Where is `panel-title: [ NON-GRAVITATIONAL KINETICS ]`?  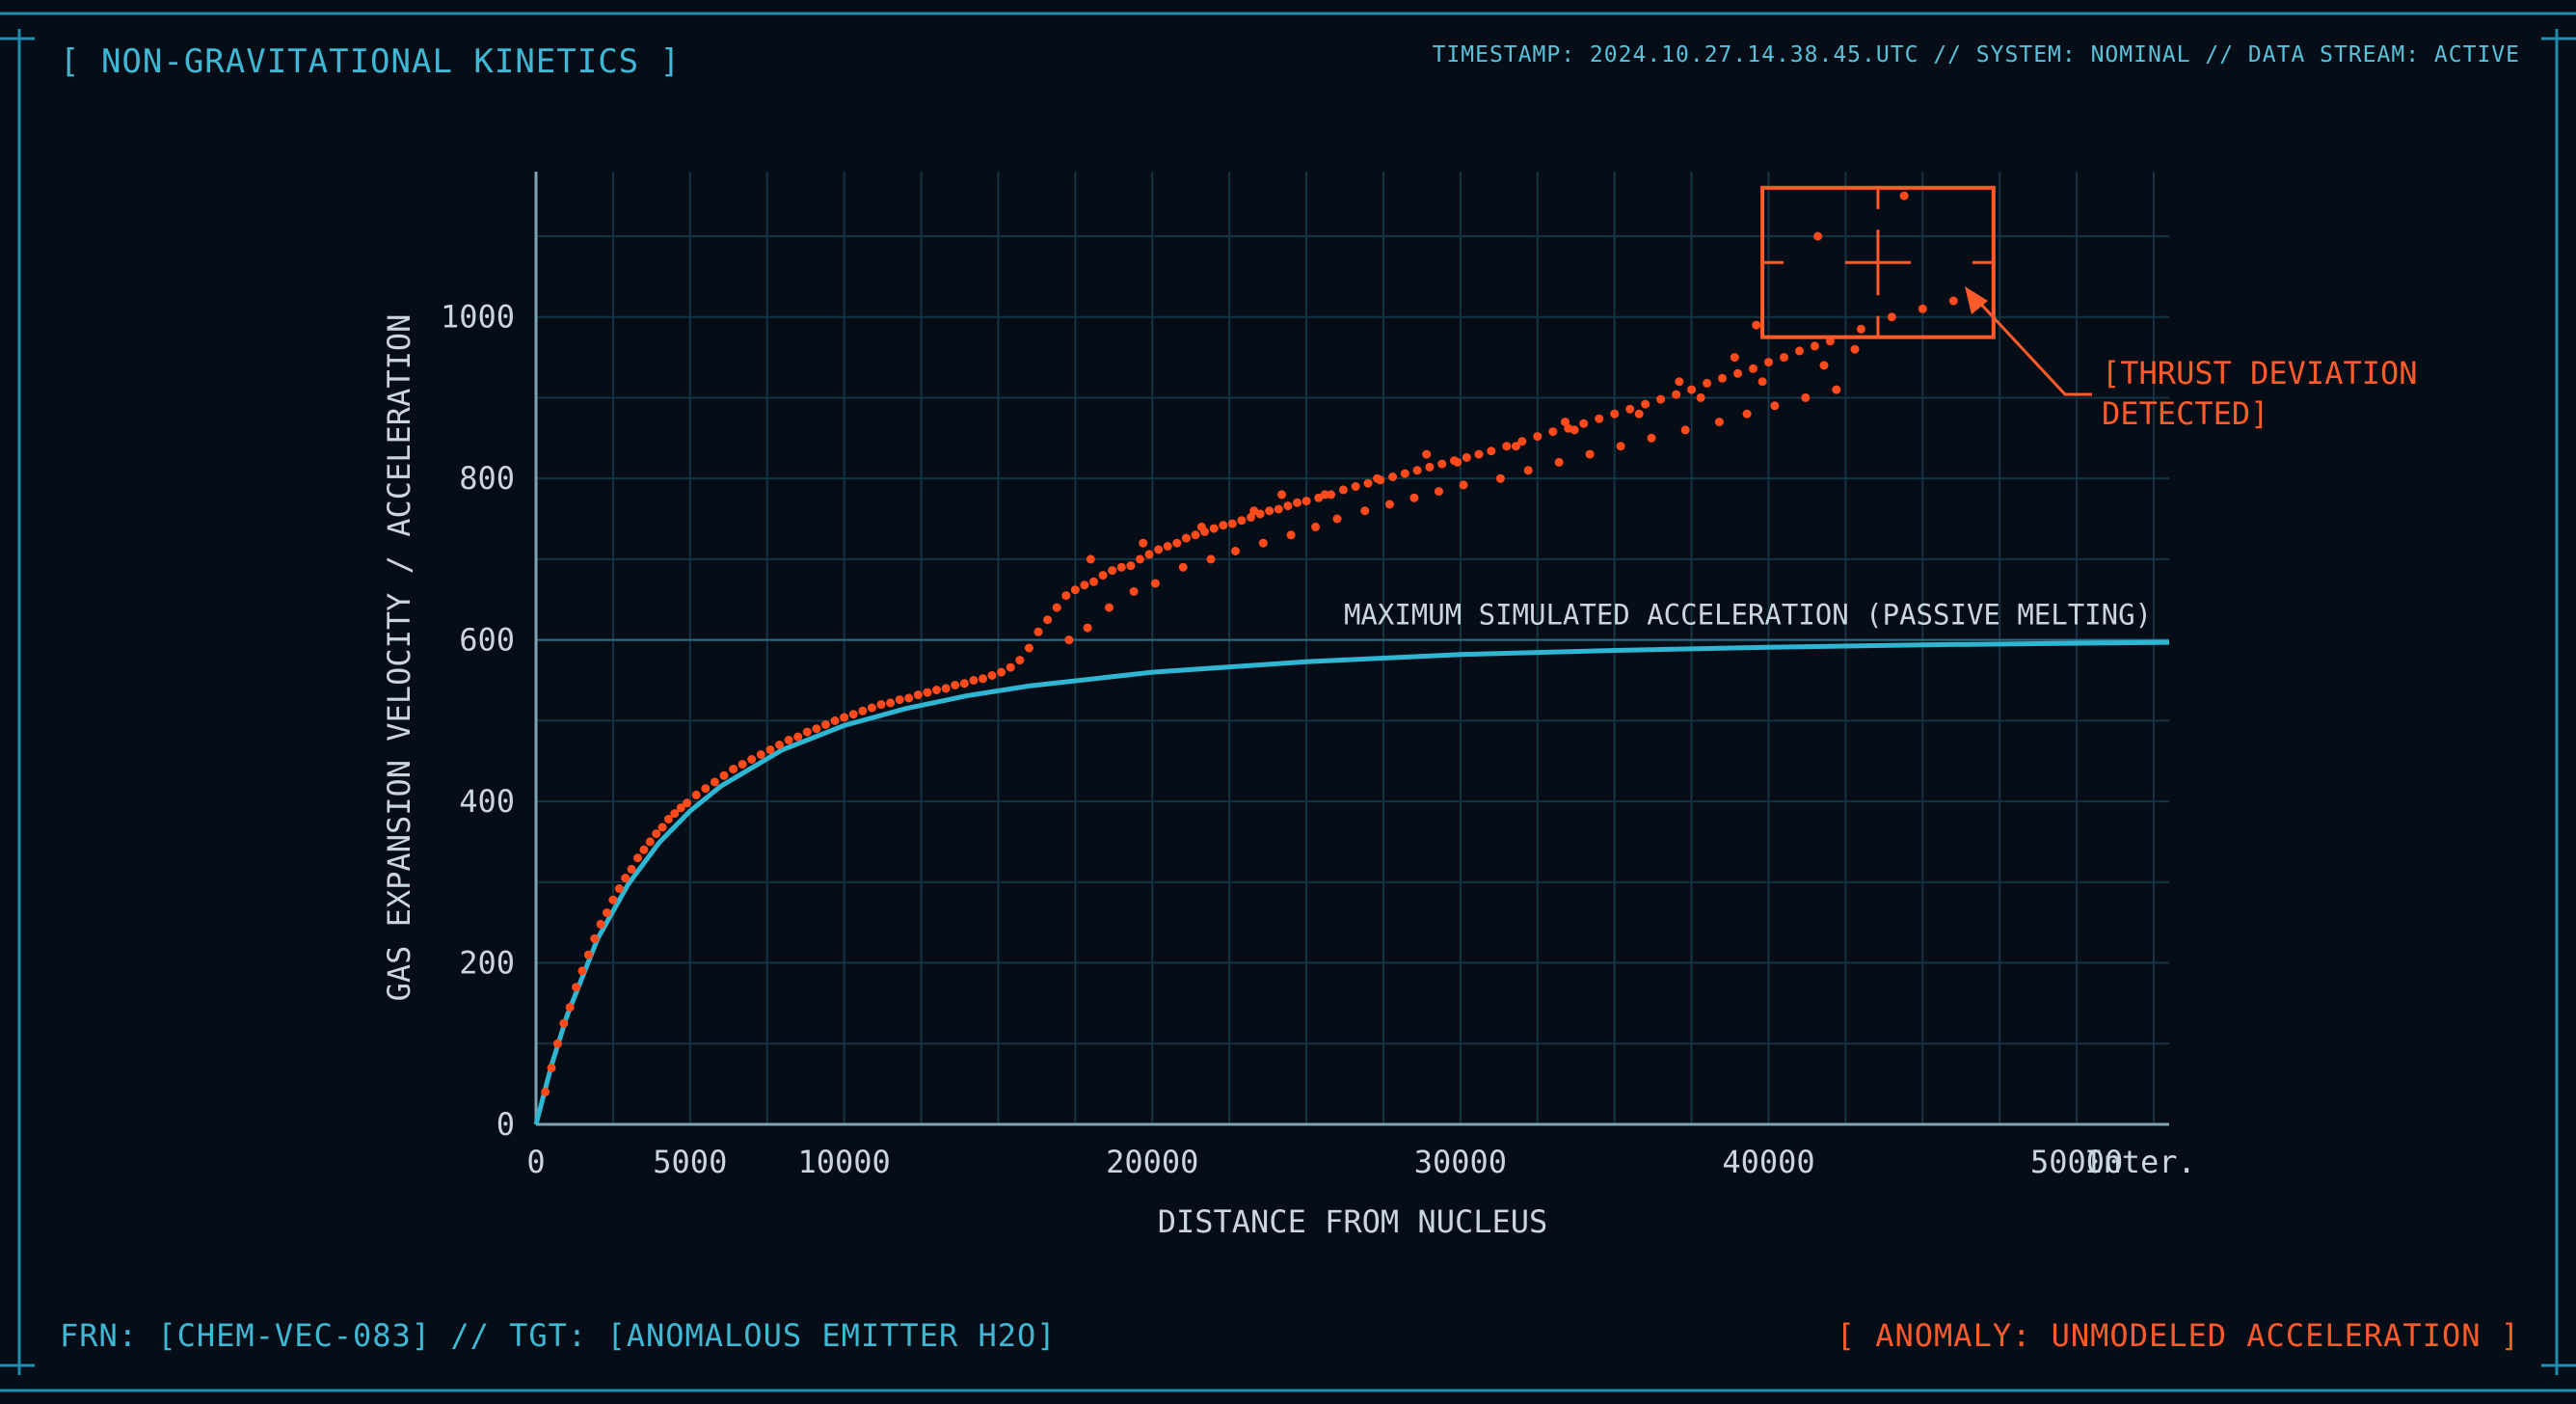 panel-title: [ NON-GRAVITATIONAL KINETICS ] is located at coordinates (371, 61).